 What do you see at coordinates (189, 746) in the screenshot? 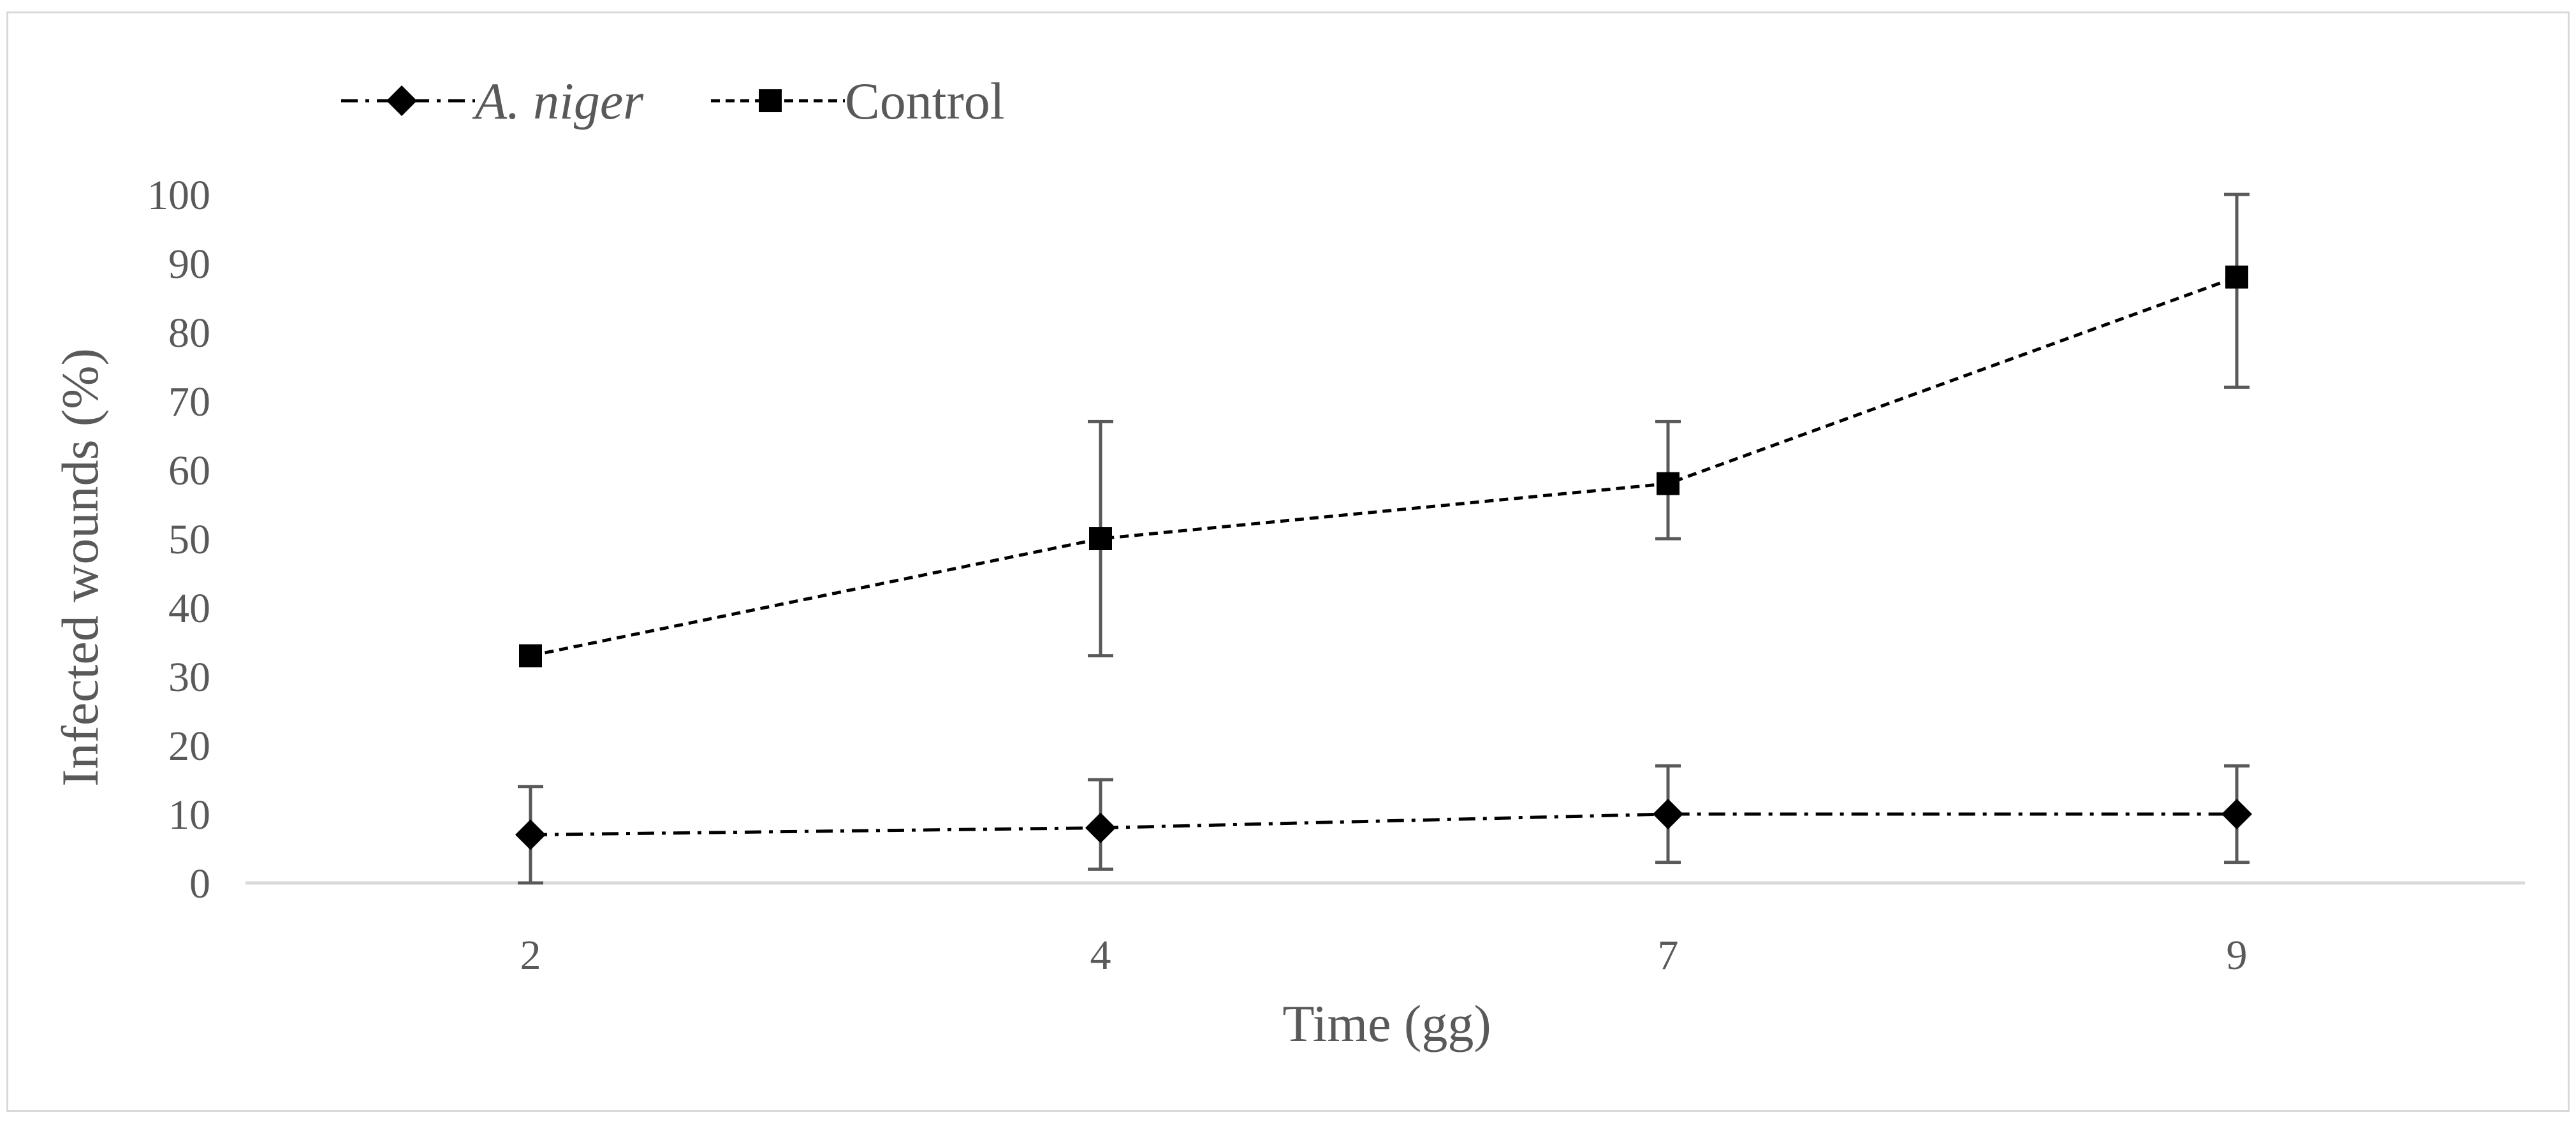
I see `y-tick-label: 20` at bounding box center [189, 746].